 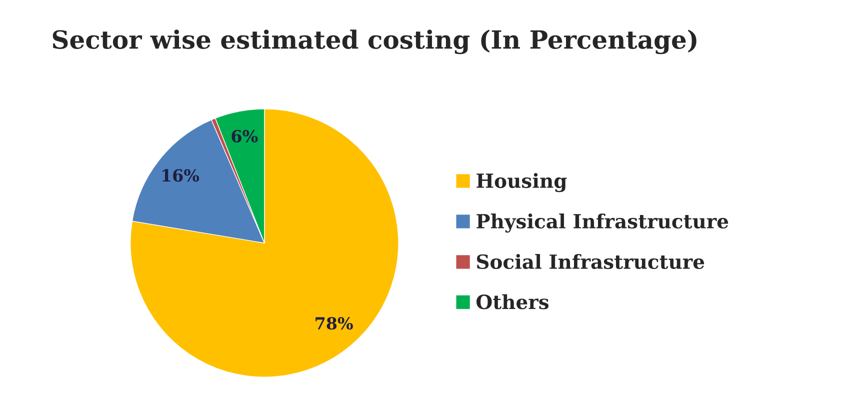 I want to click on data-label: 16%, so click(x=181, y=175).